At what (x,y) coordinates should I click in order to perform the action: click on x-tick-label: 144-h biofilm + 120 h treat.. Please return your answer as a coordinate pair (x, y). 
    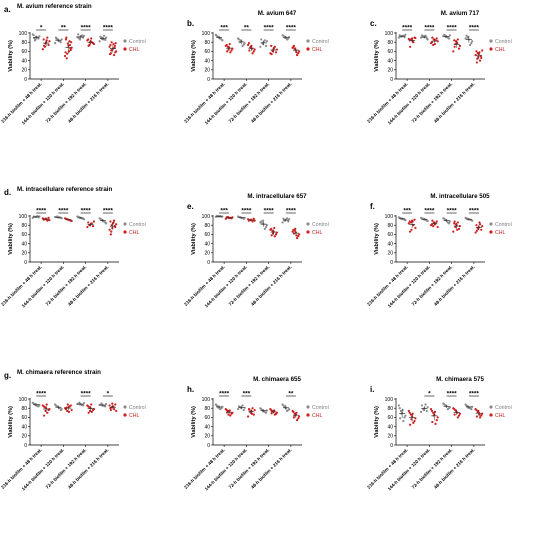
    Looking at the image, I should click on (43, 286).